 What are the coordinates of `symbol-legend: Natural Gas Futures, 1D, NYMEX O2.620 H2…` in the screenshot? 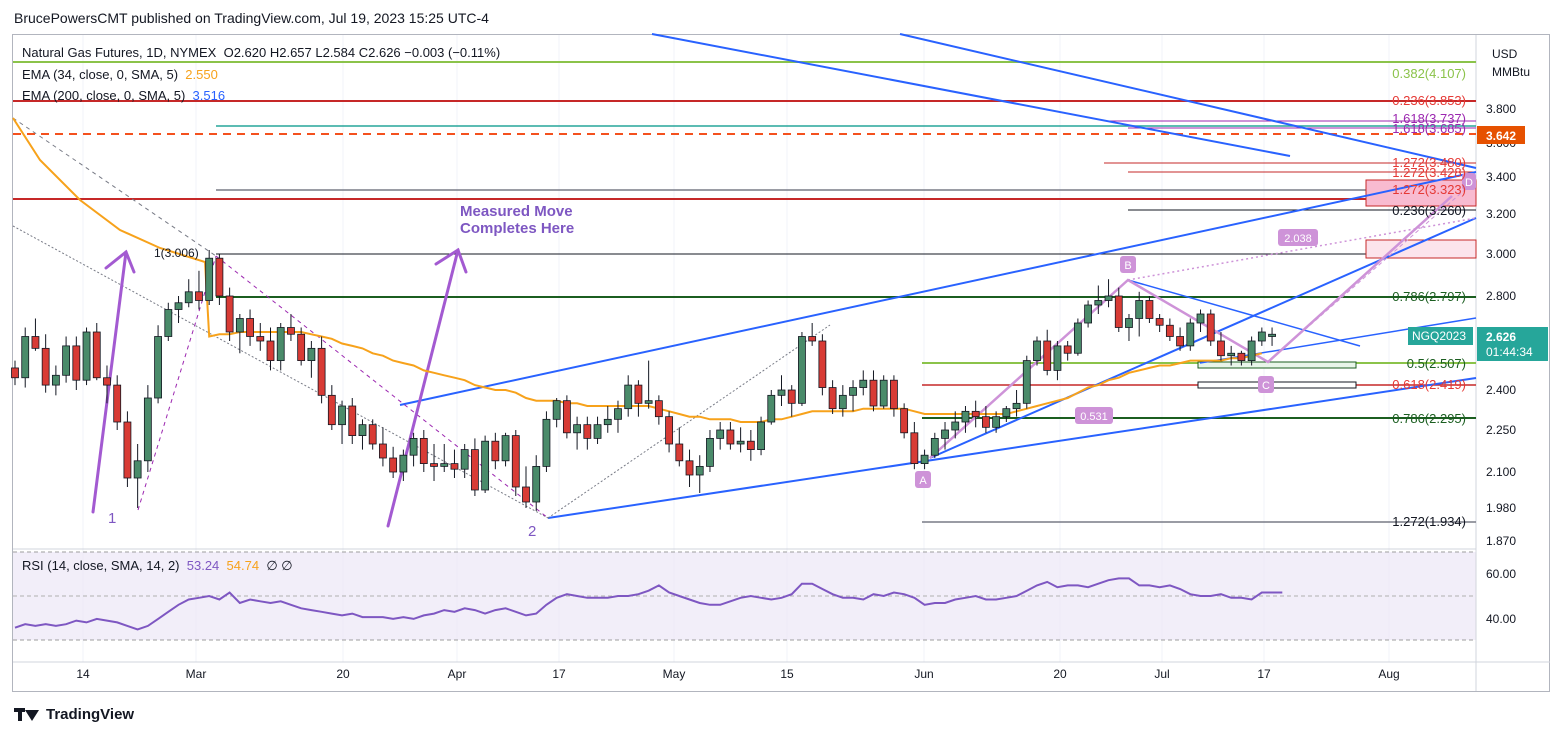 It's located at (261, 52).